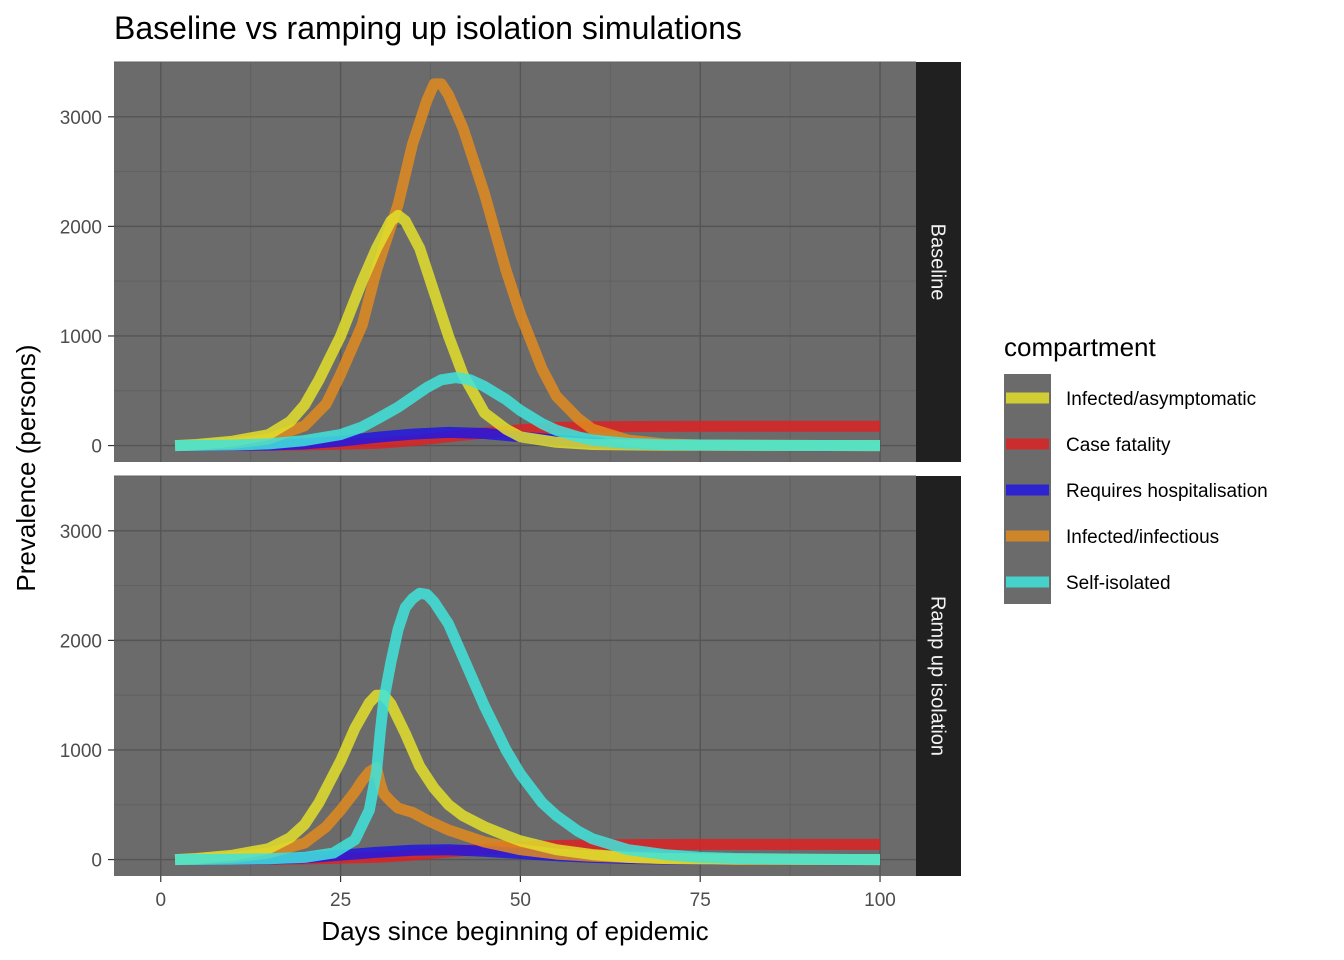 This screenshot has width=1344, height=960. What do you see at coordinates (880, 900) in the screenshot?
I see `x-tick-label: 100` at bounding box center [880, 900].